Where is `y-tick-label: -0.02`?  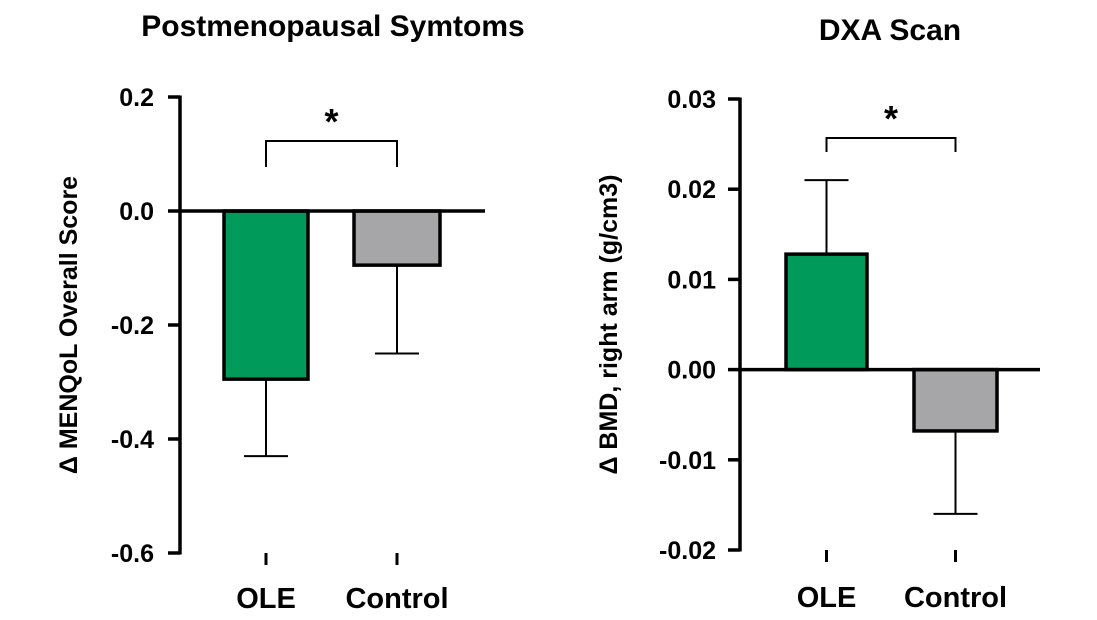
y-tick-label: -0.02 is located at coordinates (687, 551).